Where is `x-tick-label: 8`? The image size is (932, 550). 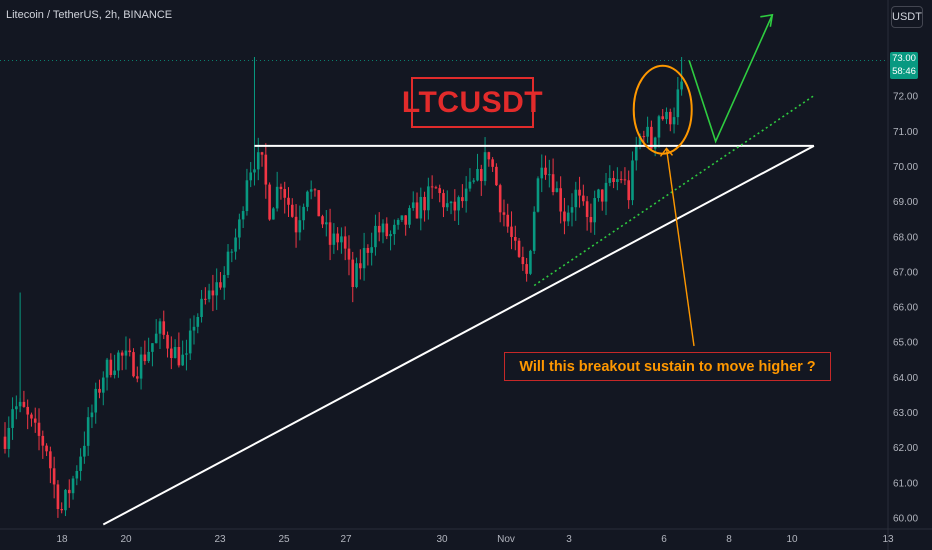 x-tick-label: 8 is located at coordinates (729, 539).